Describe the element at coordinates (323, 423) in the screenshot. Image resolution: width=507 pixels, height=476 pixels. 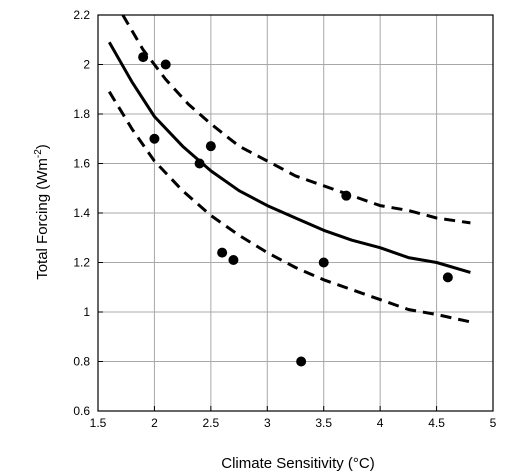
I see `x-tick-label: 3.5` at that location.